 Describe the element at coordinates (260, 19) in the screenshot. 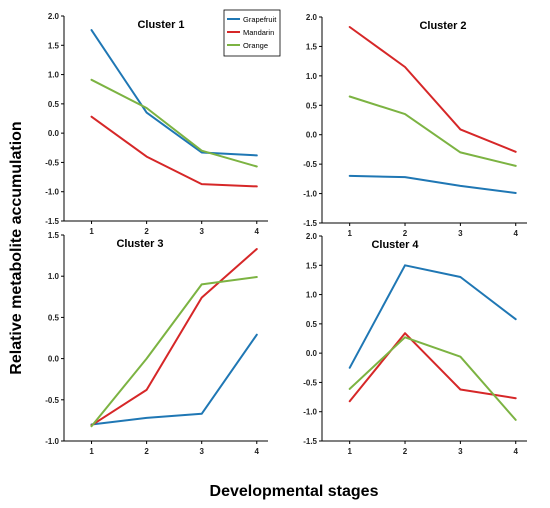

I see `legend-label-grapefruit: Grapefruit` at that location.